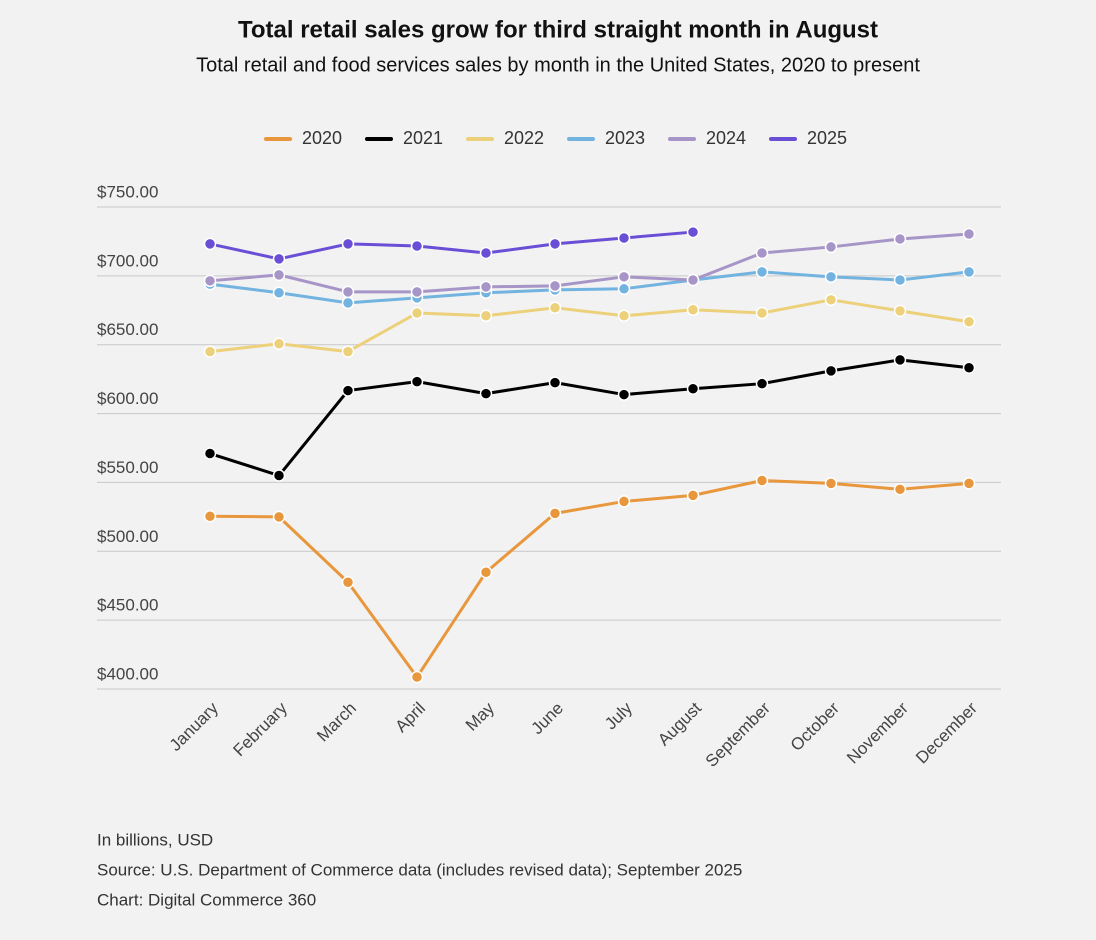 This screenshot has height=940, width=1096. Describe the element at coordinates (155, 839) in the screenshot. I see `note: In billions, USD` at that location.